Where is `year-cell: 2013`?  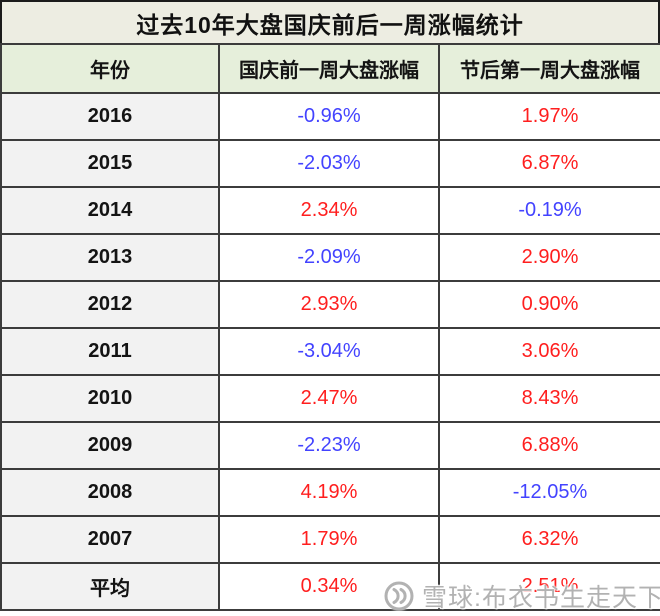
year-cell: 2013 is located at coordinates (110, 257).